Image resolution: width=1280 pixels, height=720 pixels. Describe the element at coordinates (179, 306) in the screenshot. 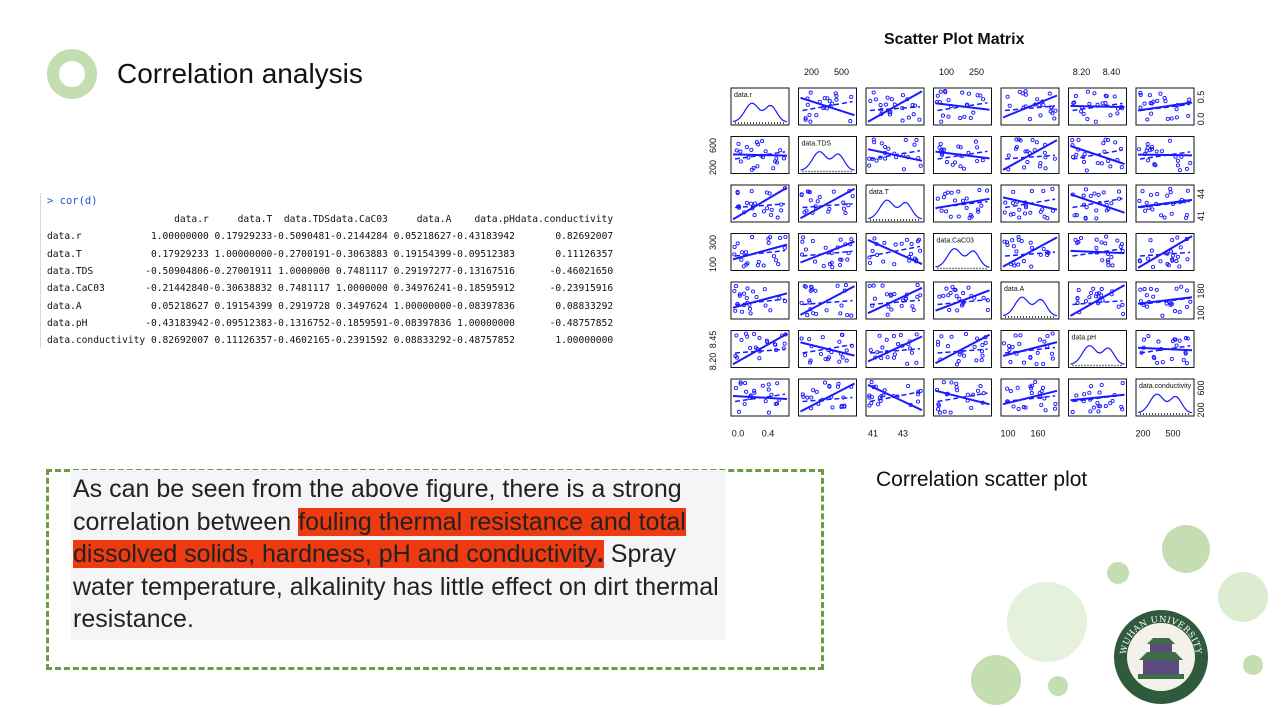

I see `table-cell: 0.05218627` at that location.